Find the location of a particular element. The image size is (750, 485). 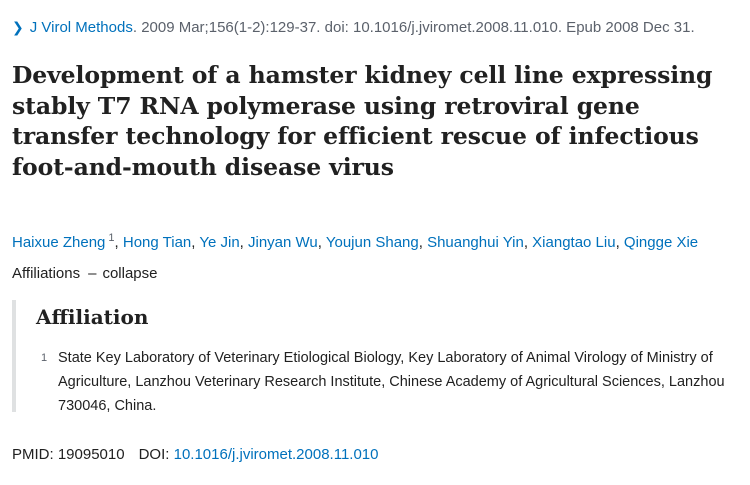

author-link: Haixue Zheng is located at coordinates (59, 242).